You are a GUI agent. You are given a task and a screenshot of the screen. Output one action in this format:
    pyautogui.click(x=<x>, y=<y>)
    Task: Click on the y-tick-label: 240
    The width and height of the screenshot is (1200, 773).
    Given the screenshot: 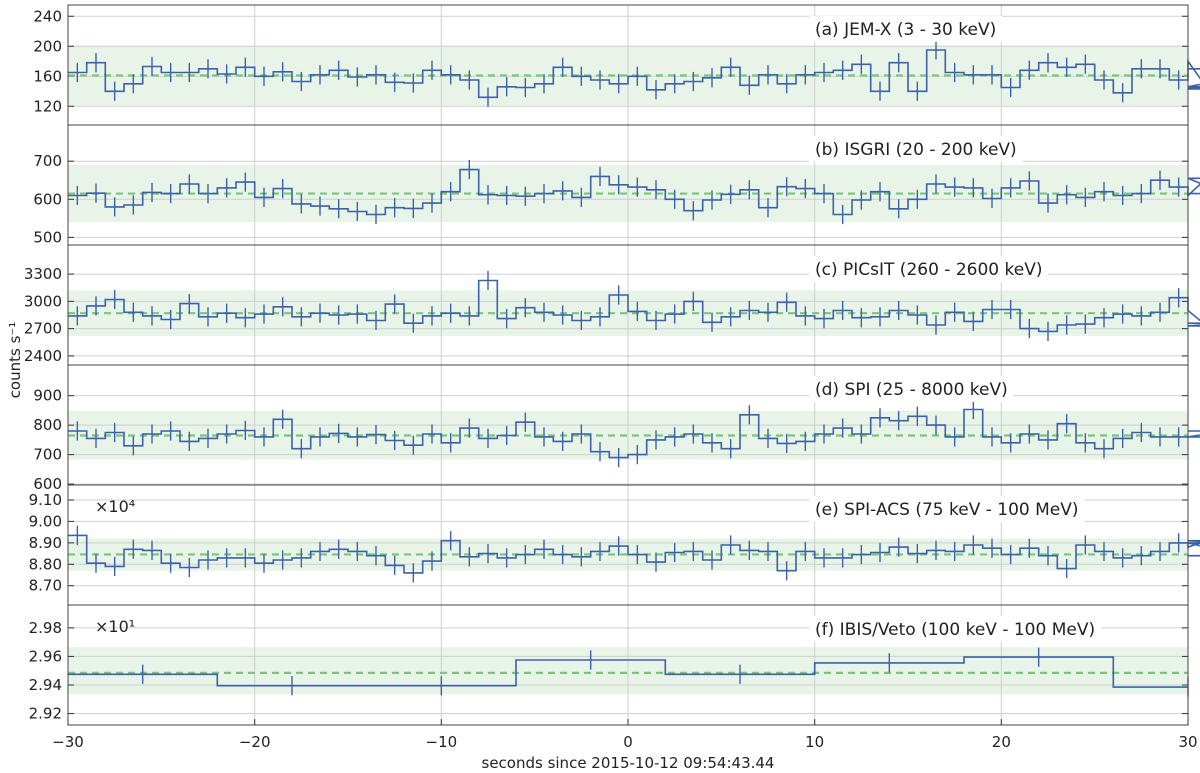 What is the action you would take?
    pyautogui.click(x=47, y=16)
    